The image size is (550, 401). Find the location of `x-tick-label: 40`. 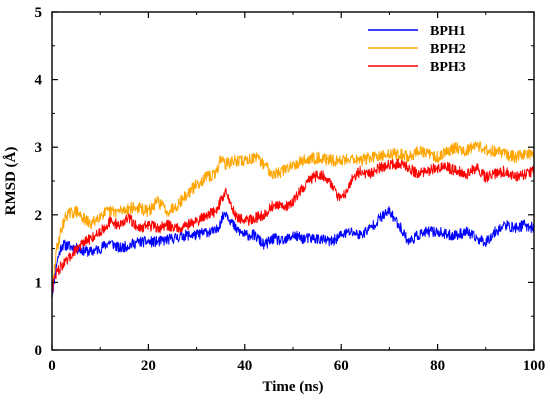

x-tick-label: 40 is located at coordinates (244, 366).